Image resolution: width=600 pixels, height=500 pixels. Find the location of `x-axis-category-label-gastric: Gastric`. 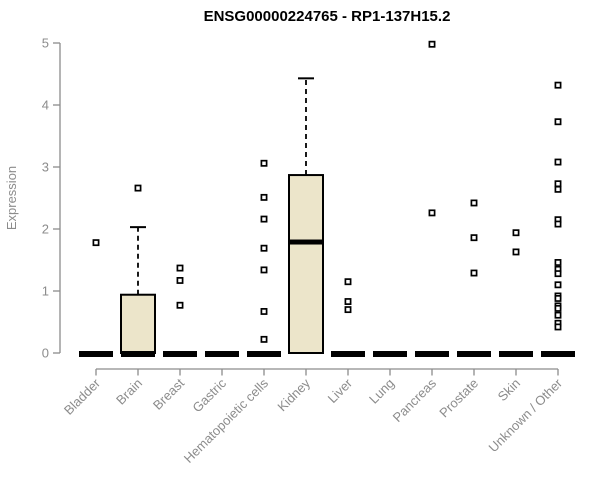

x-axis-category-label-gastric: Gastric is located at coordinates (209, 395).